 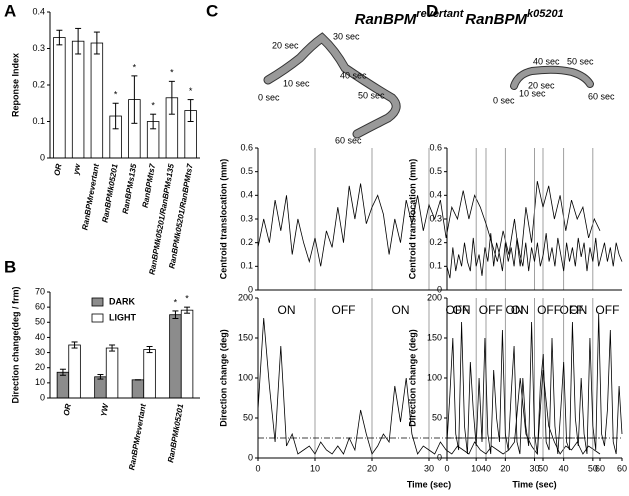 I want to click on x-tick-label: yw, so click(x=76, y=169).